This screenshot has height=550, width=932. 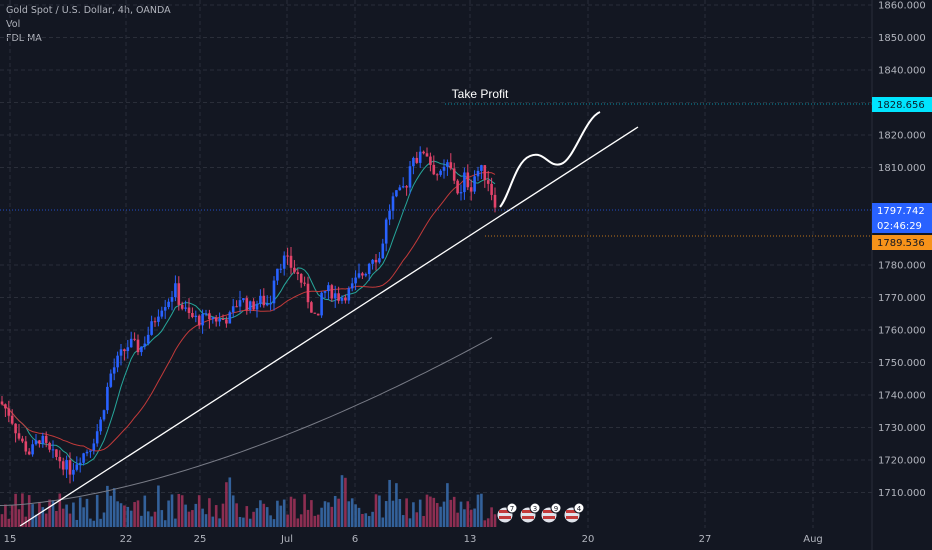 What do you see at coordinates (24, 38) in the screenshot?
I see `ma-indicator-label: FDL MA` at bounding box center [24, 38].